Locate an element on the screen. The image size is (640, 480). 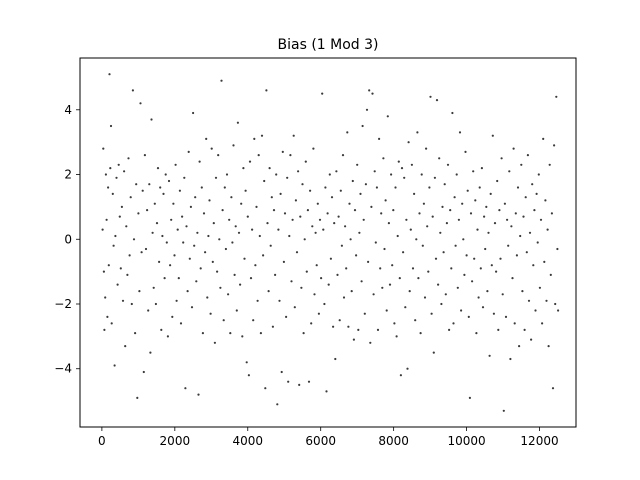
y-tick-label: 0 is located at coordinates (68, 239).